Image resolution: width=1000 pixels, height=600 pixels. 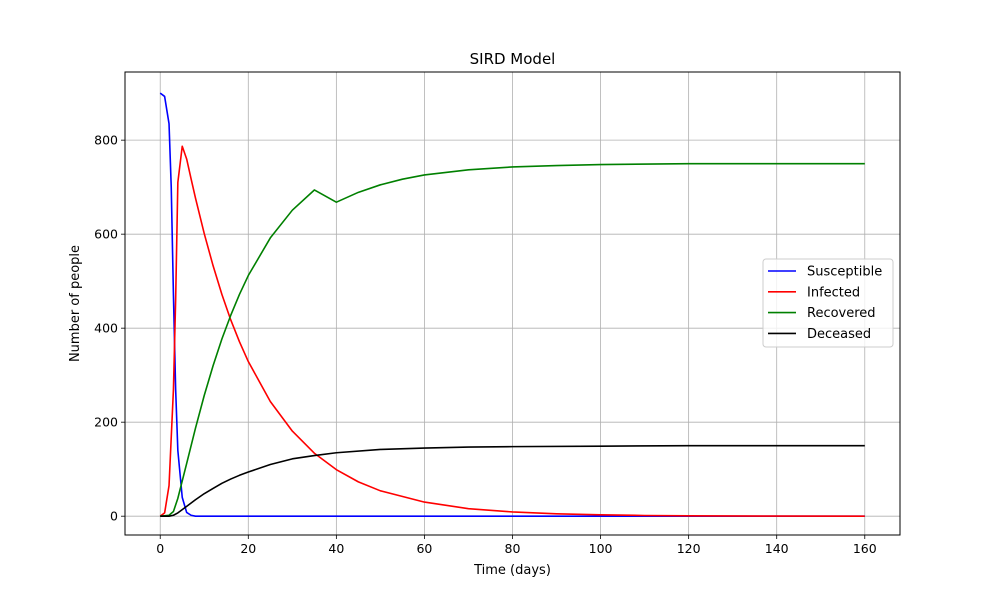 I want to click on legend-label: Deceased, so click(x=839, y=334).